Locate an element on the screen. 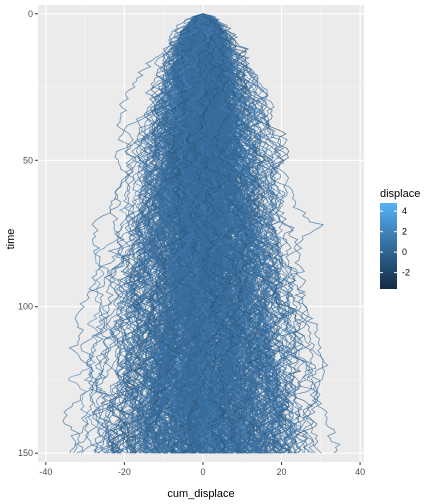  y-tick-label: 100 is located at coordinates (25, 307).